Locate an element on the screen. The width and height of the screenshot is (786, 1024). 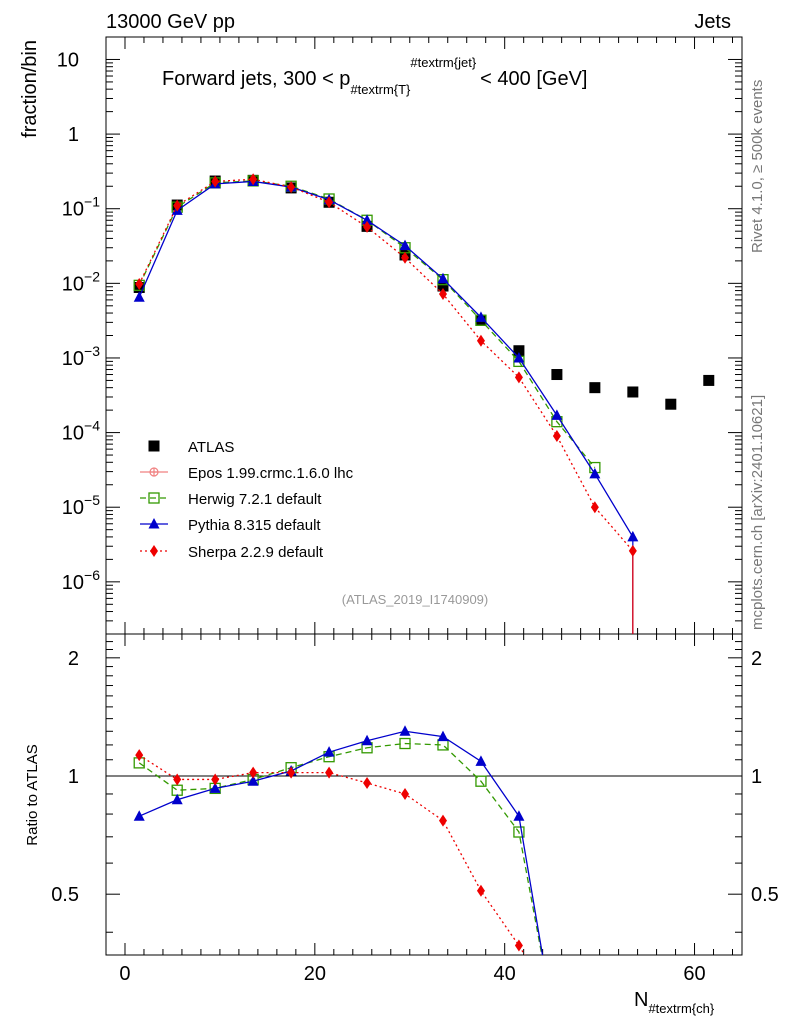
y-tick-label-exponent: −1 is located at coordinates (92, 202).